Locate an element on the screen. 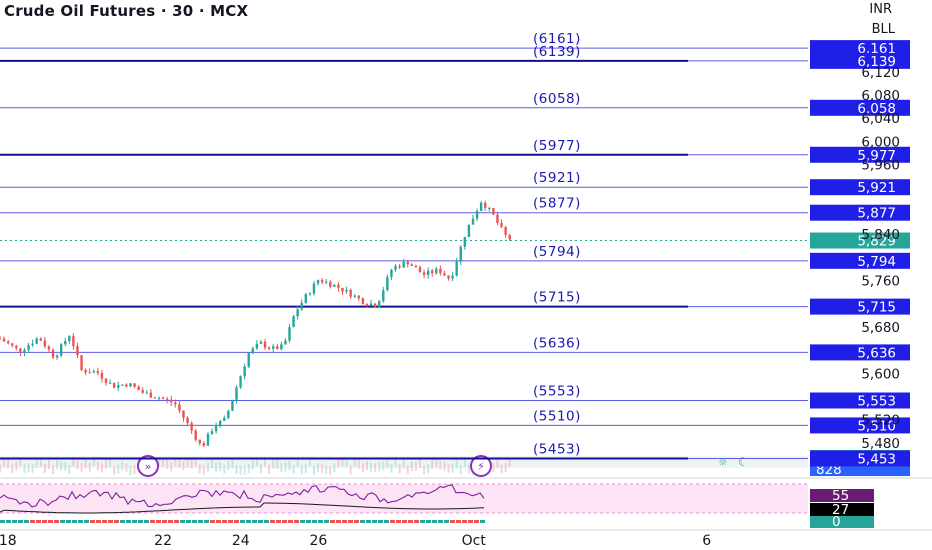  price-tick: 5,680 is located at coordinates (880, 328).